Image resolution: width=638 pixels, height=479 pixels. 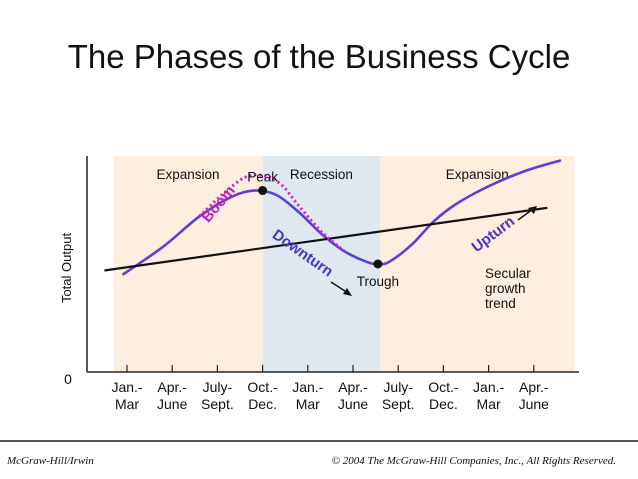 What do you see at coordinates (347, 292) in the screenshot?
I see `downturn-arrowhead` at bounding box center [347, 292].